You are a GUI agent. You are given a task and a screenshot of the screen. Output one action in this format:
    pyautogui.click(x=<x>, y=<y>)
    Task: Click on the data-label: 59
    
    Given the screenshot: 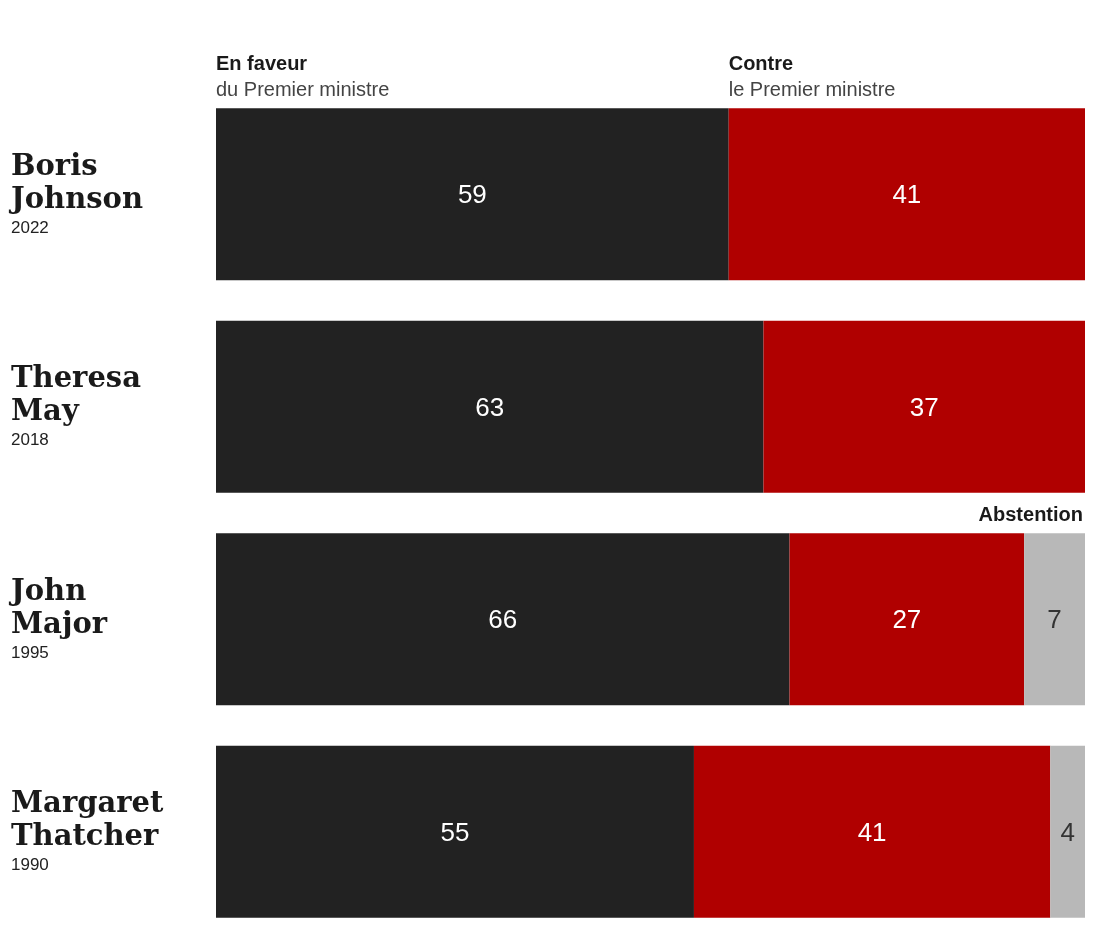 What is the action you would take?
    pyautogui.click(x=472, y=194)
    